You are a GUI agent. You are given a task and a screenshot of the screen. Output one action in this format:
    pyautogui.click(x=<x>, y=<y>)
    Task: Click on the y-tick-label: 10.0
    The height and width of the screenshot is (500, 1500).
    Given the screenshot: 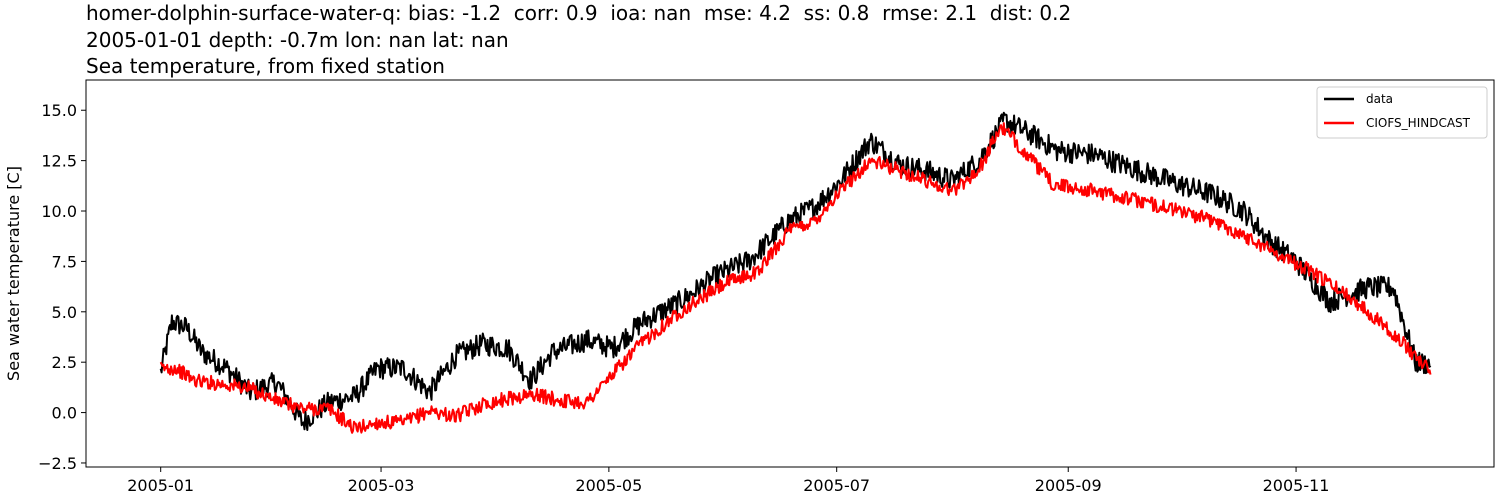 What is the action you would take?
    pyautogui.click(x=59, y=211)
    